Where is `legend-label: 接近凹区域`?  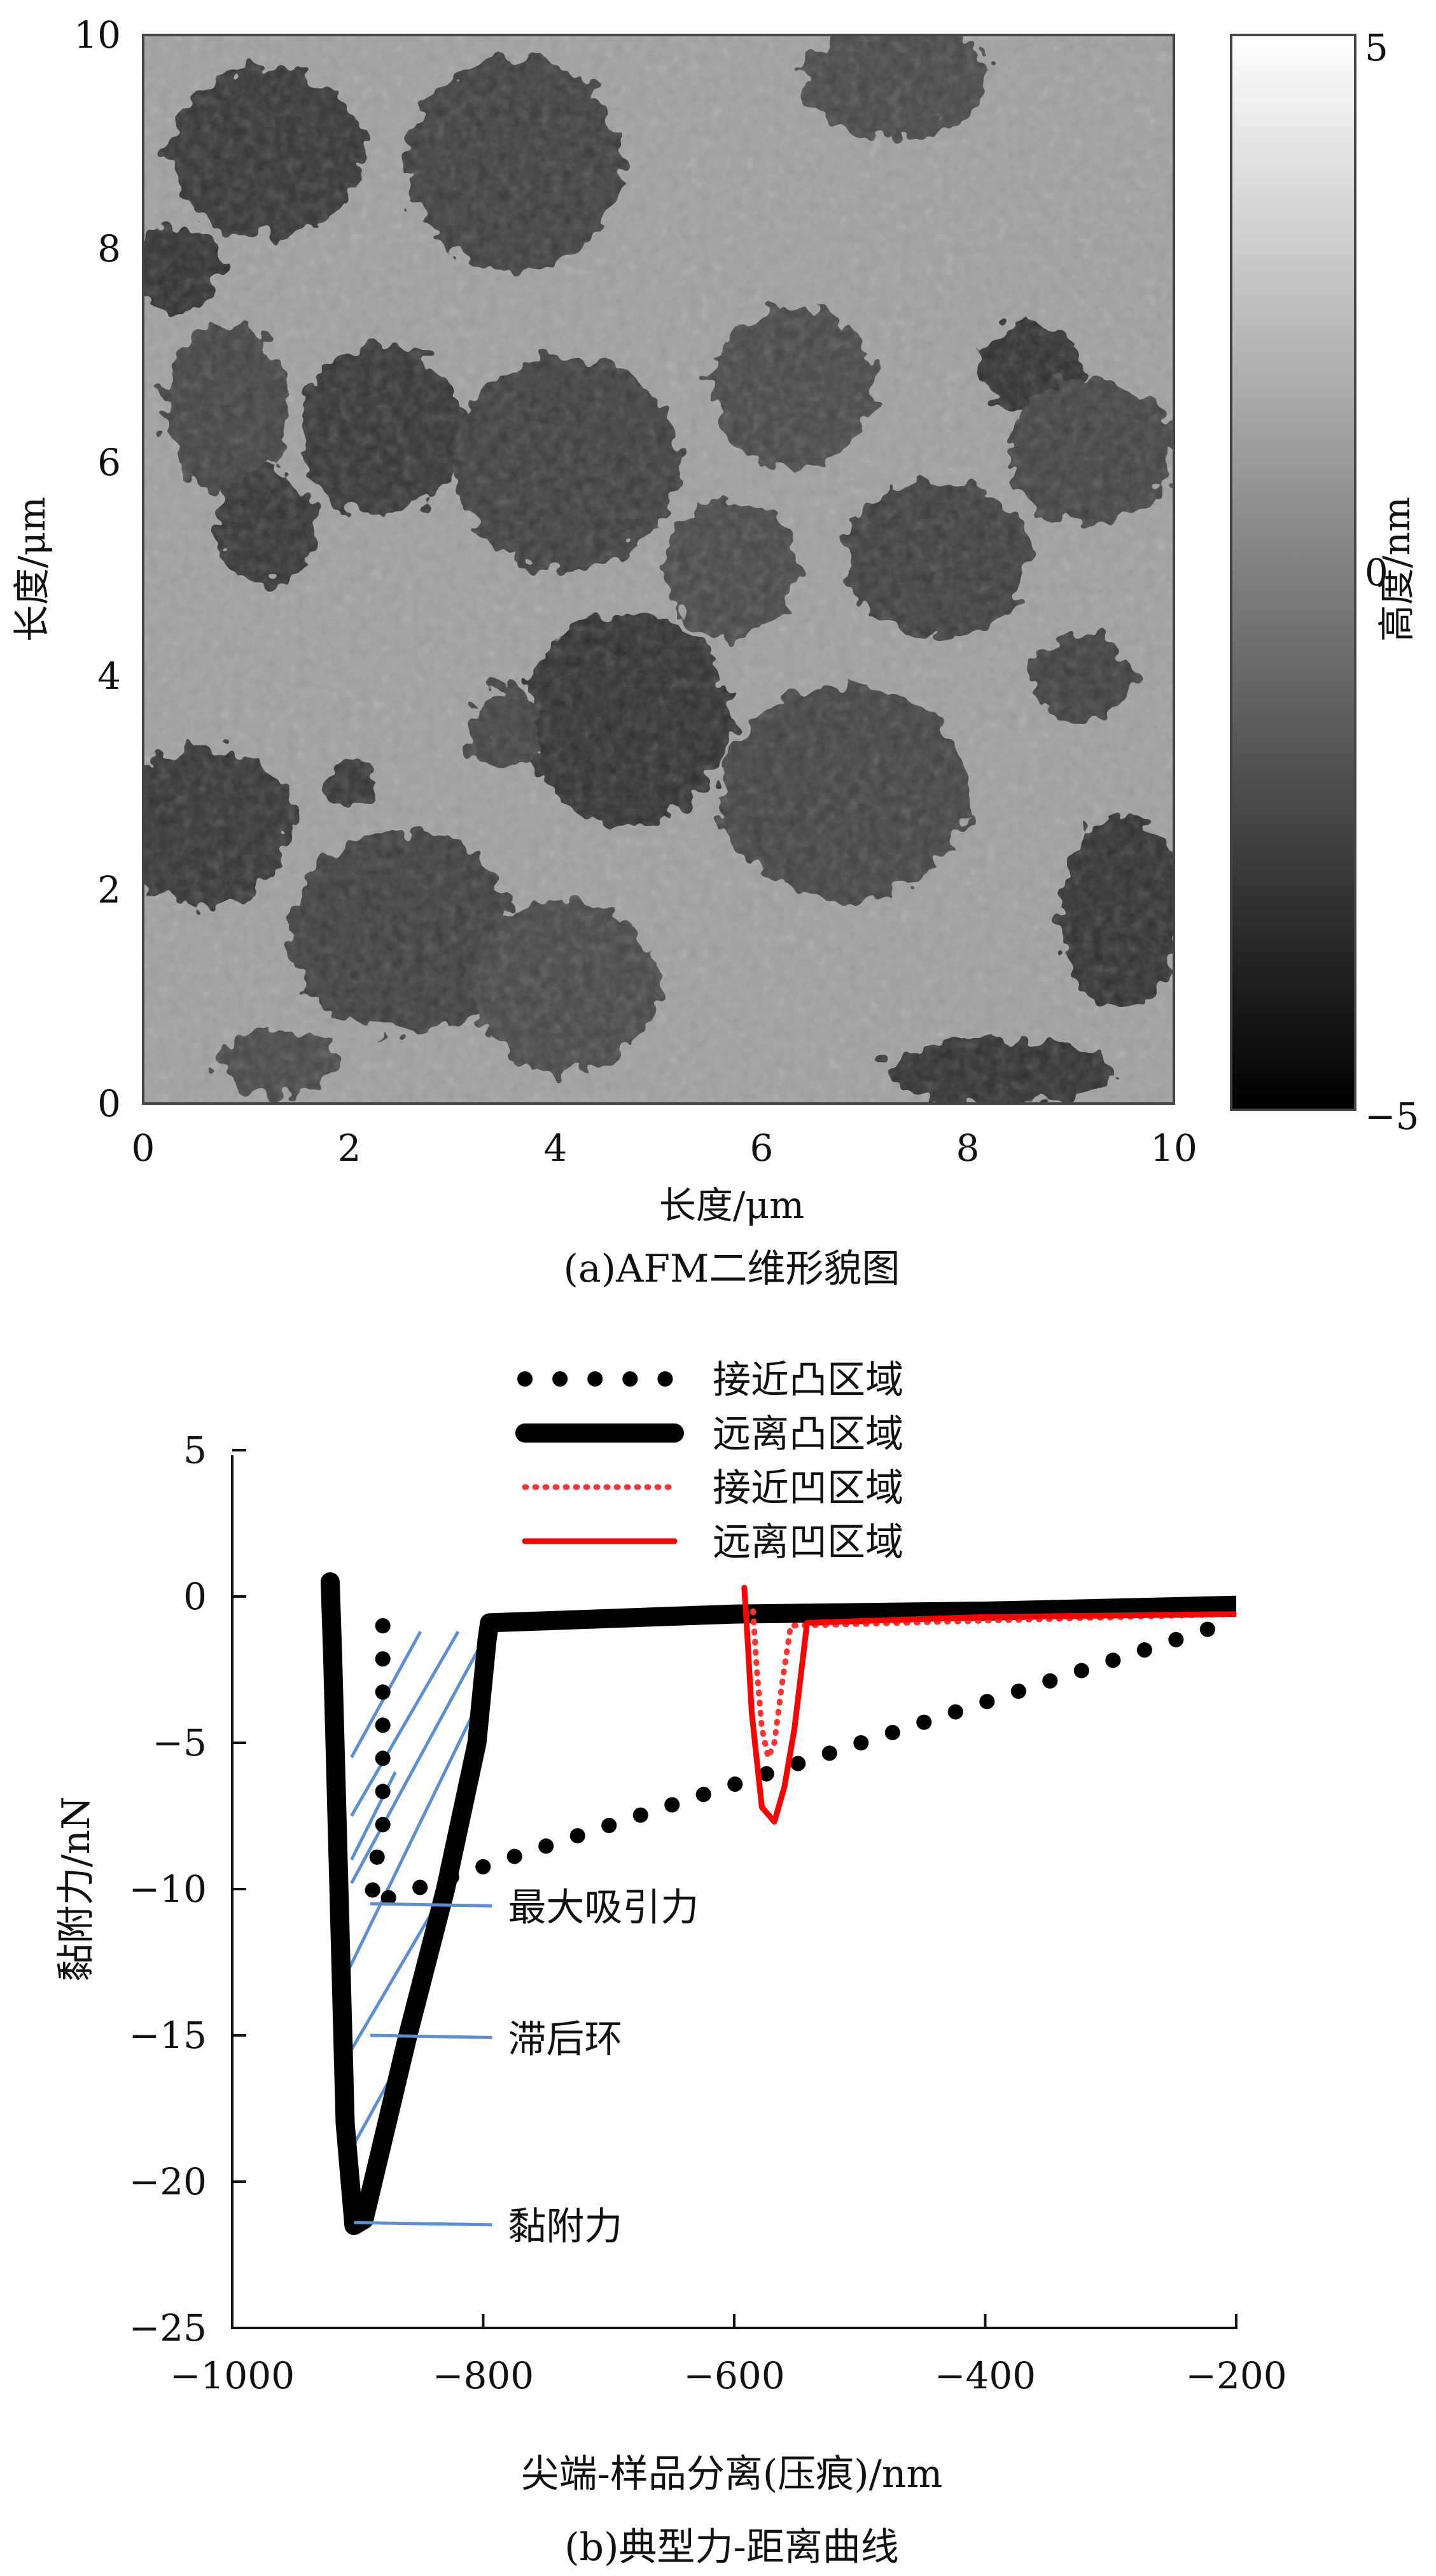 legend-label: 接近凹区域 is located at coordinates (808, 1488).